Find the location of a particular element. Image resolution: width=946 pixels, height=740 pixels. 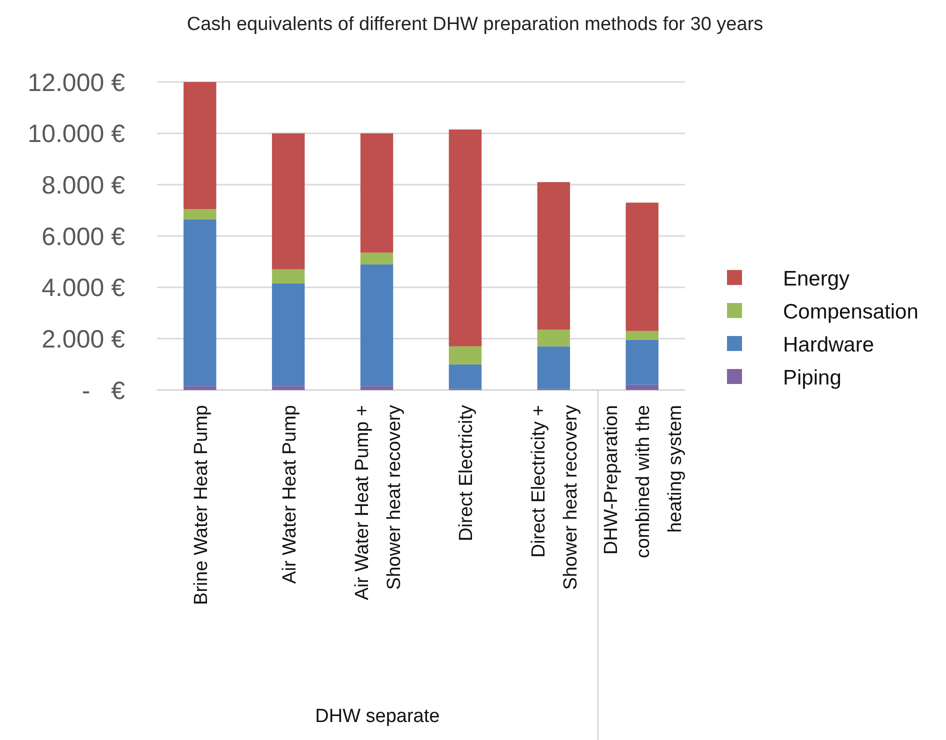

legend-label: Piping is located at coordinates (812, 378).